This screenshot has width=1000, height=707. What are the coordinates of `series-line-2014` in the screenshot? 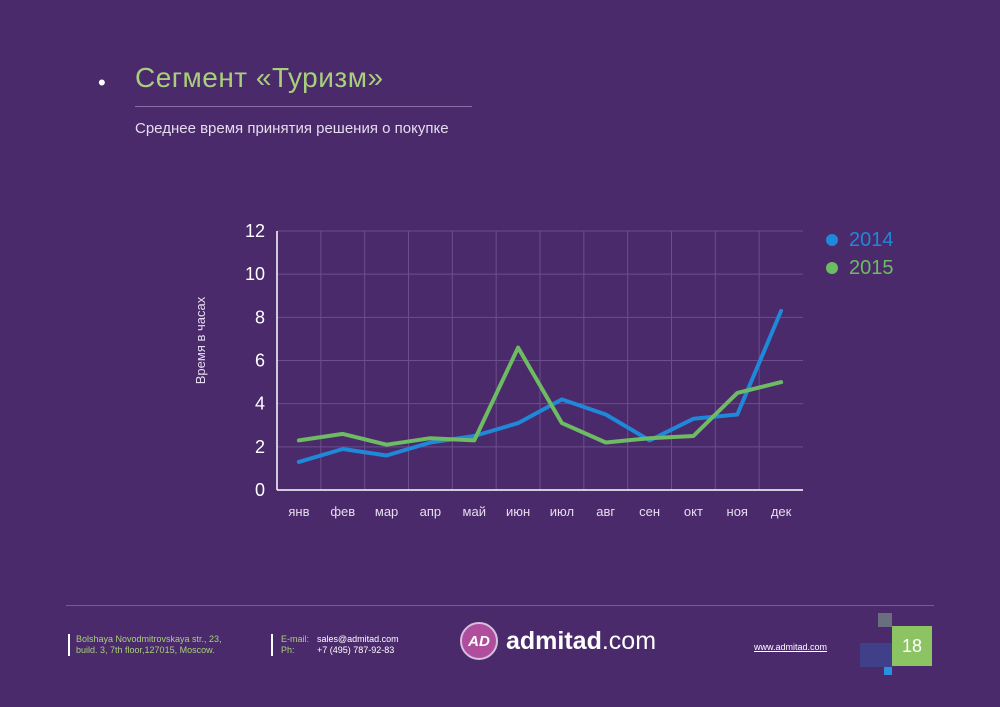 It's located at (540, 386).